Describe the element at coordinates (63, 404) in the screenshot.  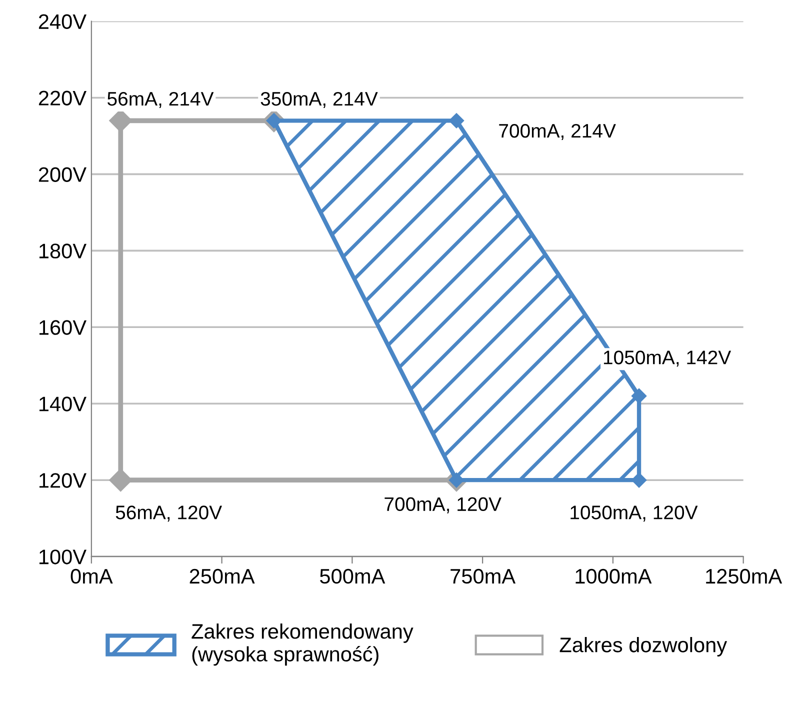
I see `y-tick-label: 140V` at that location.